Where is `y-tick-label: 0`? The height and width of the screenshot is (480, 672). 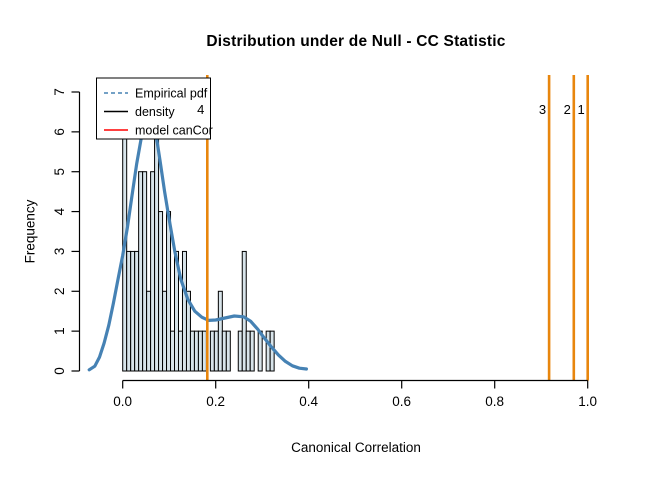
y-tick-label: 0 is located at coordinates (59, 371).